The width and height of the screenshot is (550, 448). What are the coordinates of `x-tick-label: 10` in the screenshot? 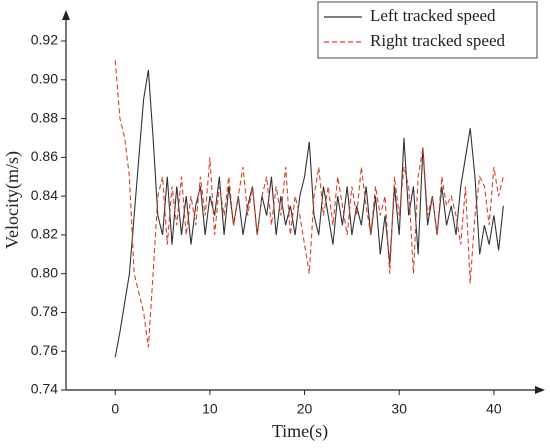 It's located at (210, 409).